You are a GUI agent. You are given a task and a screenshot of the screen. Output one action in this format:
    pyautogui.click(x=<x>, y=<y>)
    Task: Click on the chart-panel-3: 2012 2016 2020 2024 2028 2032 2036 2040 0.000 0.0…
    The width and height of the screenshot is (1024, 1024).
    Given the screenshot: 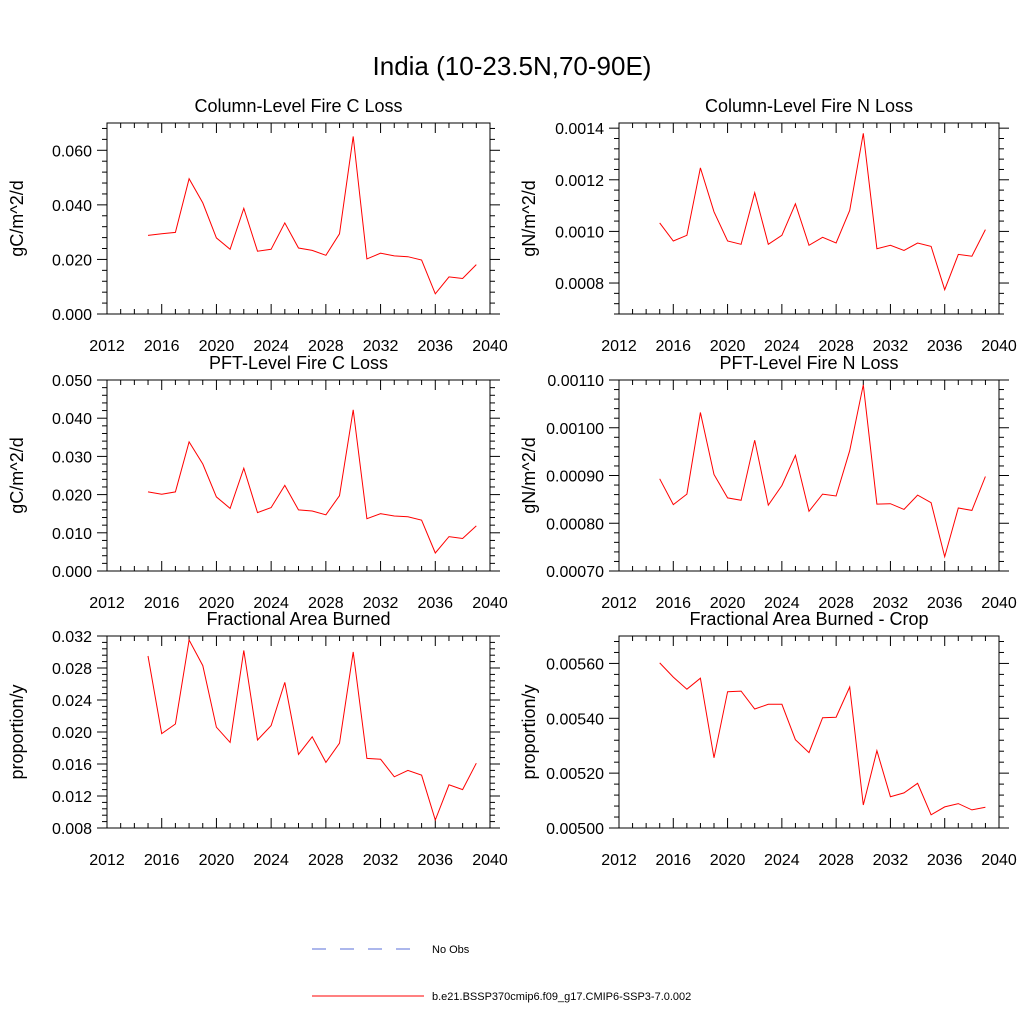 What is the action you would take?
    pyautogui.click(x=257, y=482)
    